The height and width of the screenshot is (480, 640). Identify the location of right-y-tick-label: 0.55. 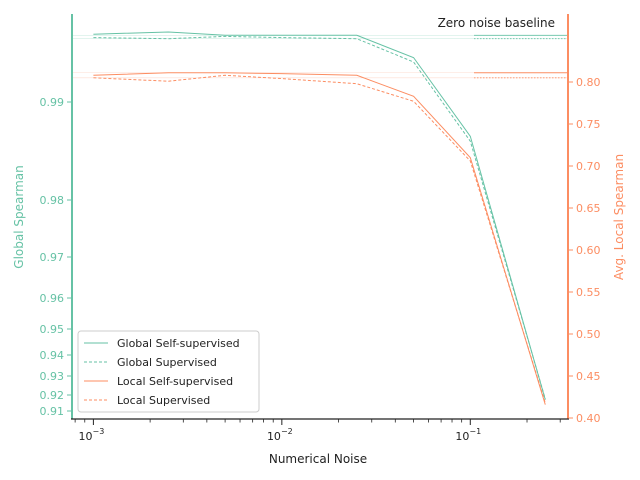
(588, 292).